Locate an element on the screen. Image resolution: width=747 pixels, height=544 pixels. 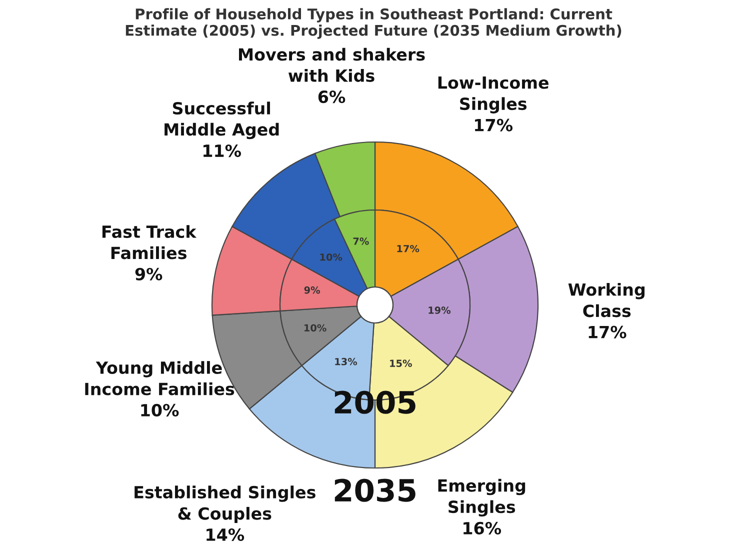
data-label: 19% is located at coordinates (439, 310).